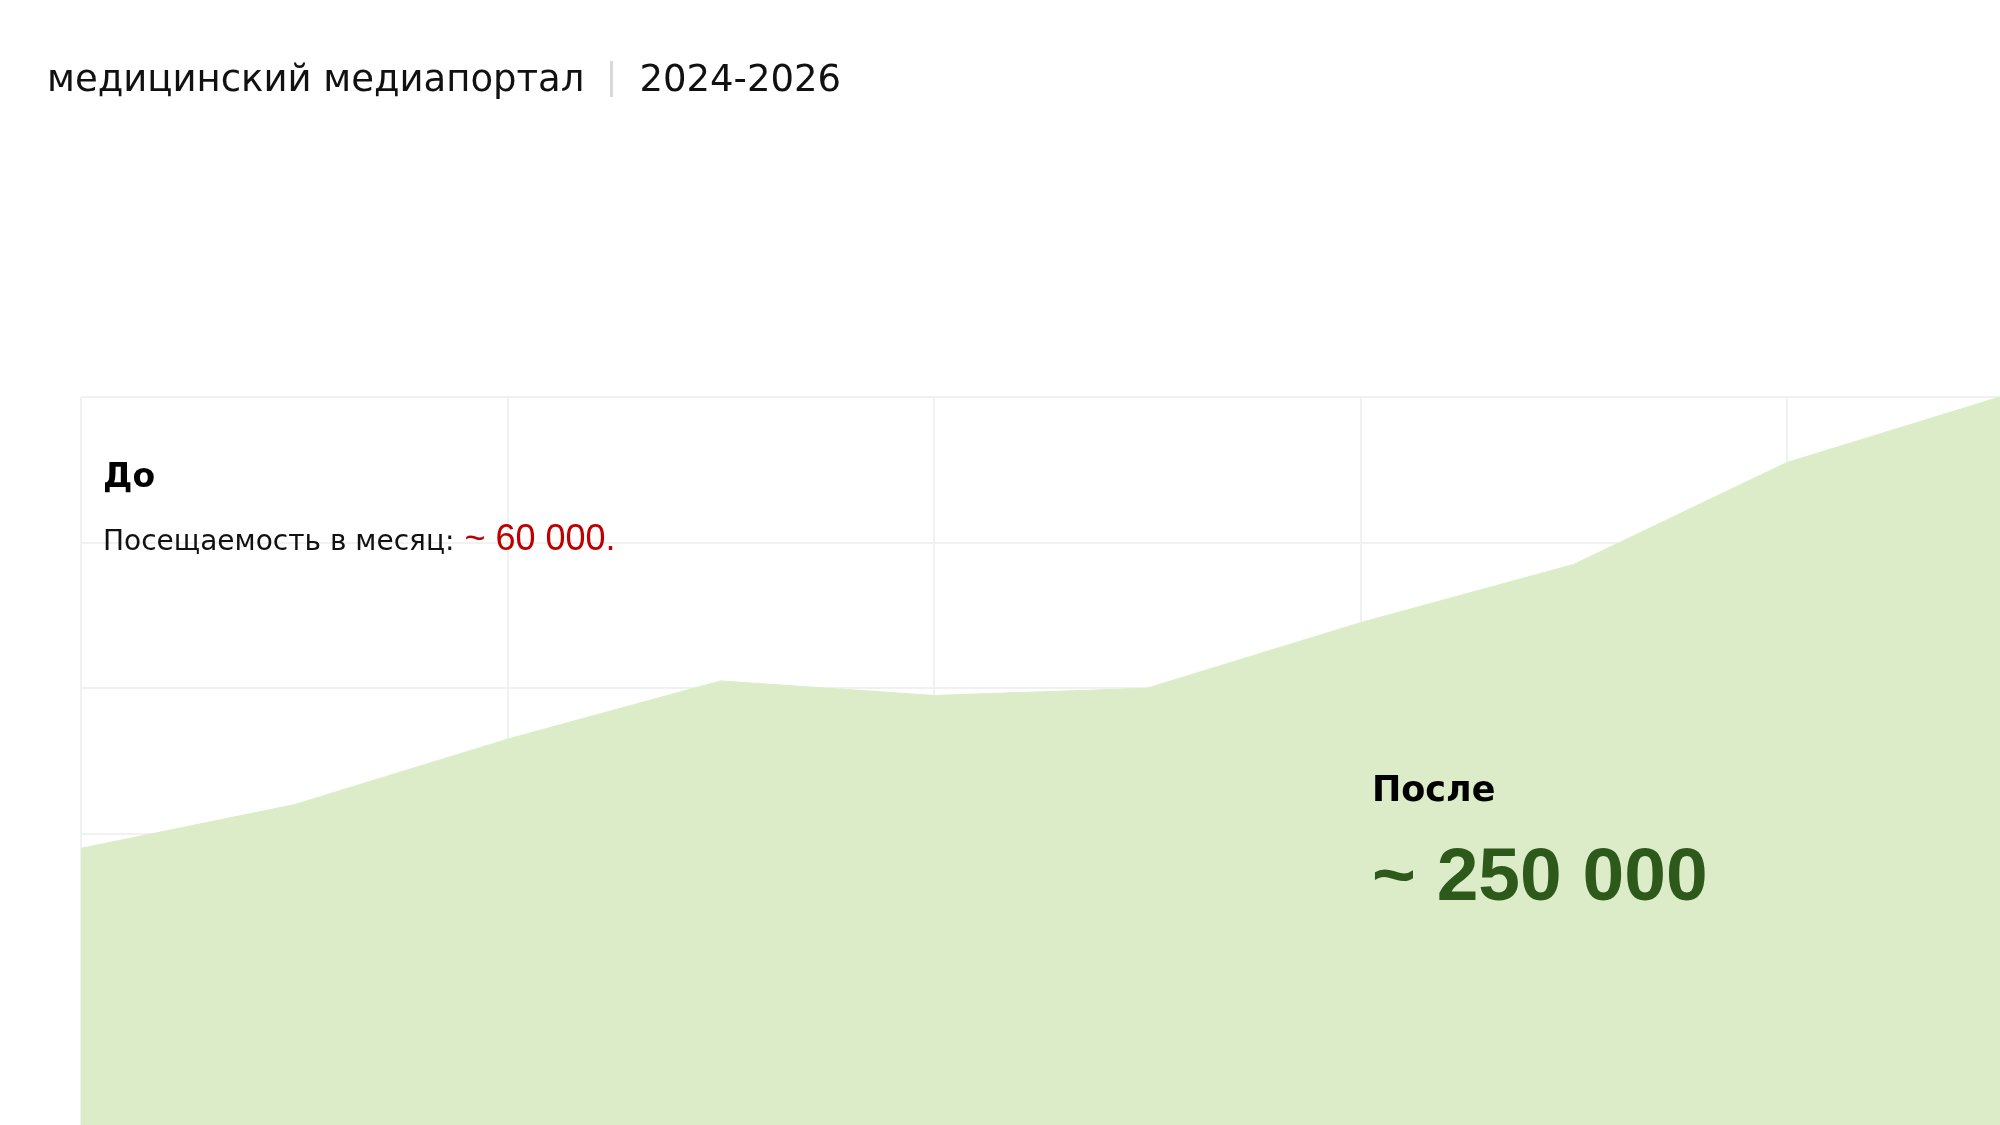 This screenshot has height=1125, width=2000. I want to click on annotation: ~ 60 000., so click(540, 538).